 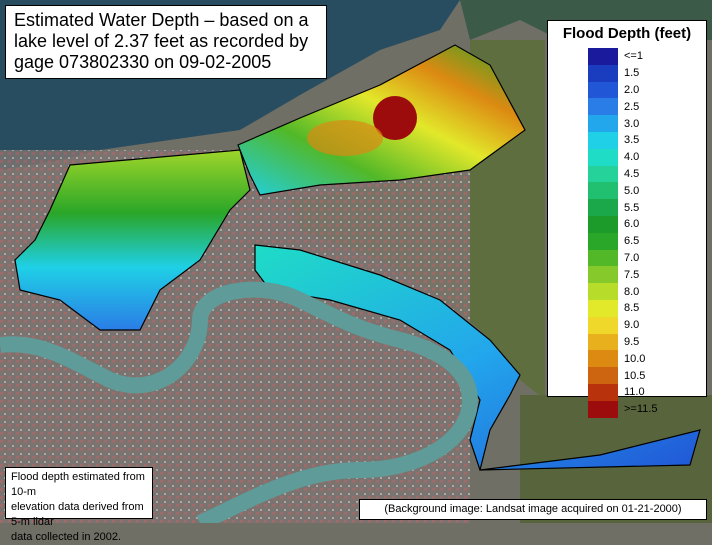 I want to click on legend-item: 7.5, so click(x=647, y=275).